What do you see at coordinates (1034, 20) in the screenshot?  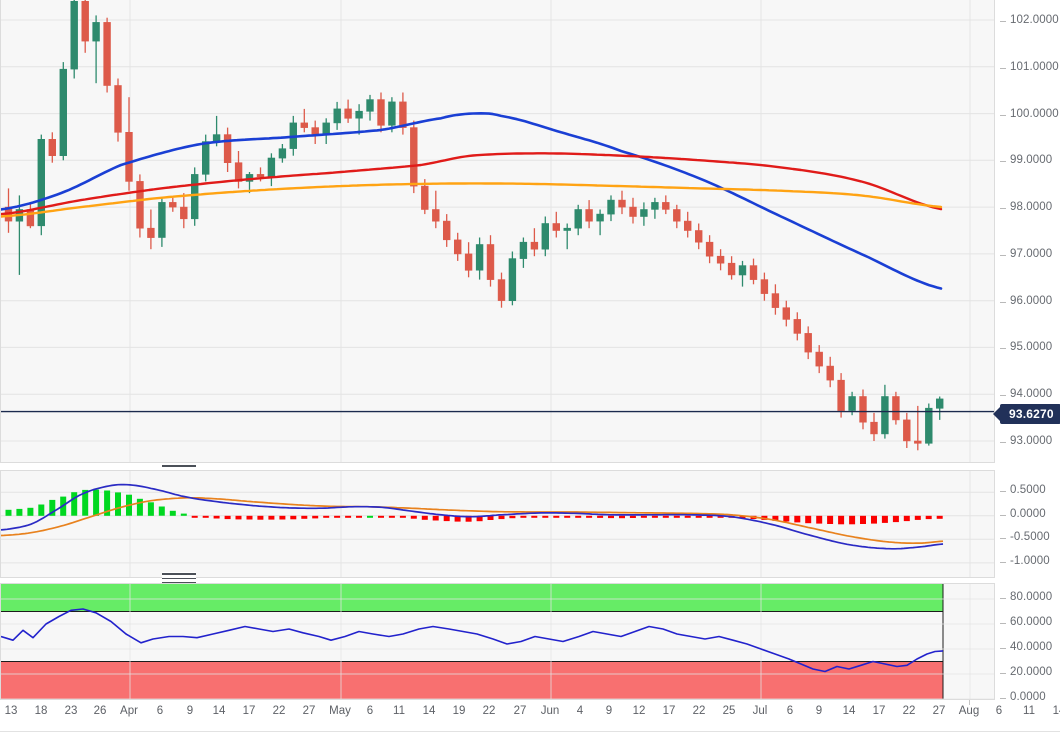 I see `y-tick-label: 102.0000` at bounding box center [1034, 20].